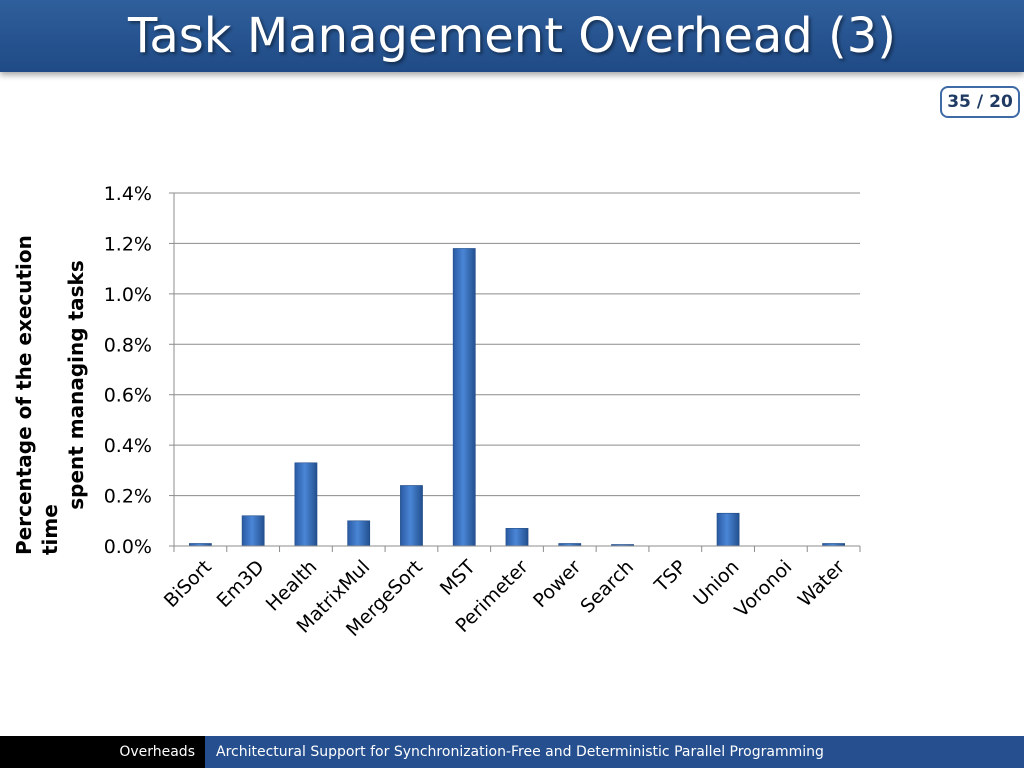 The width and height of the screenshot is (1024, 768). Describe the element at coordinates (188, 584) in the screenshot. I see `x-tick-label: BiSort` at that location.